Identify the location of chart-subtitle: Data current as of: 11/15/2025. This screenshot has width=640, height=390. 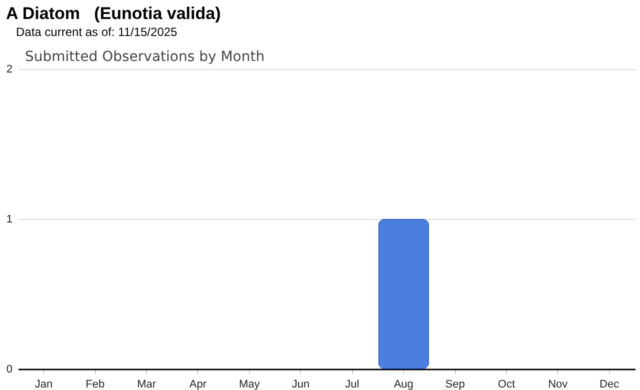
(97, 32).